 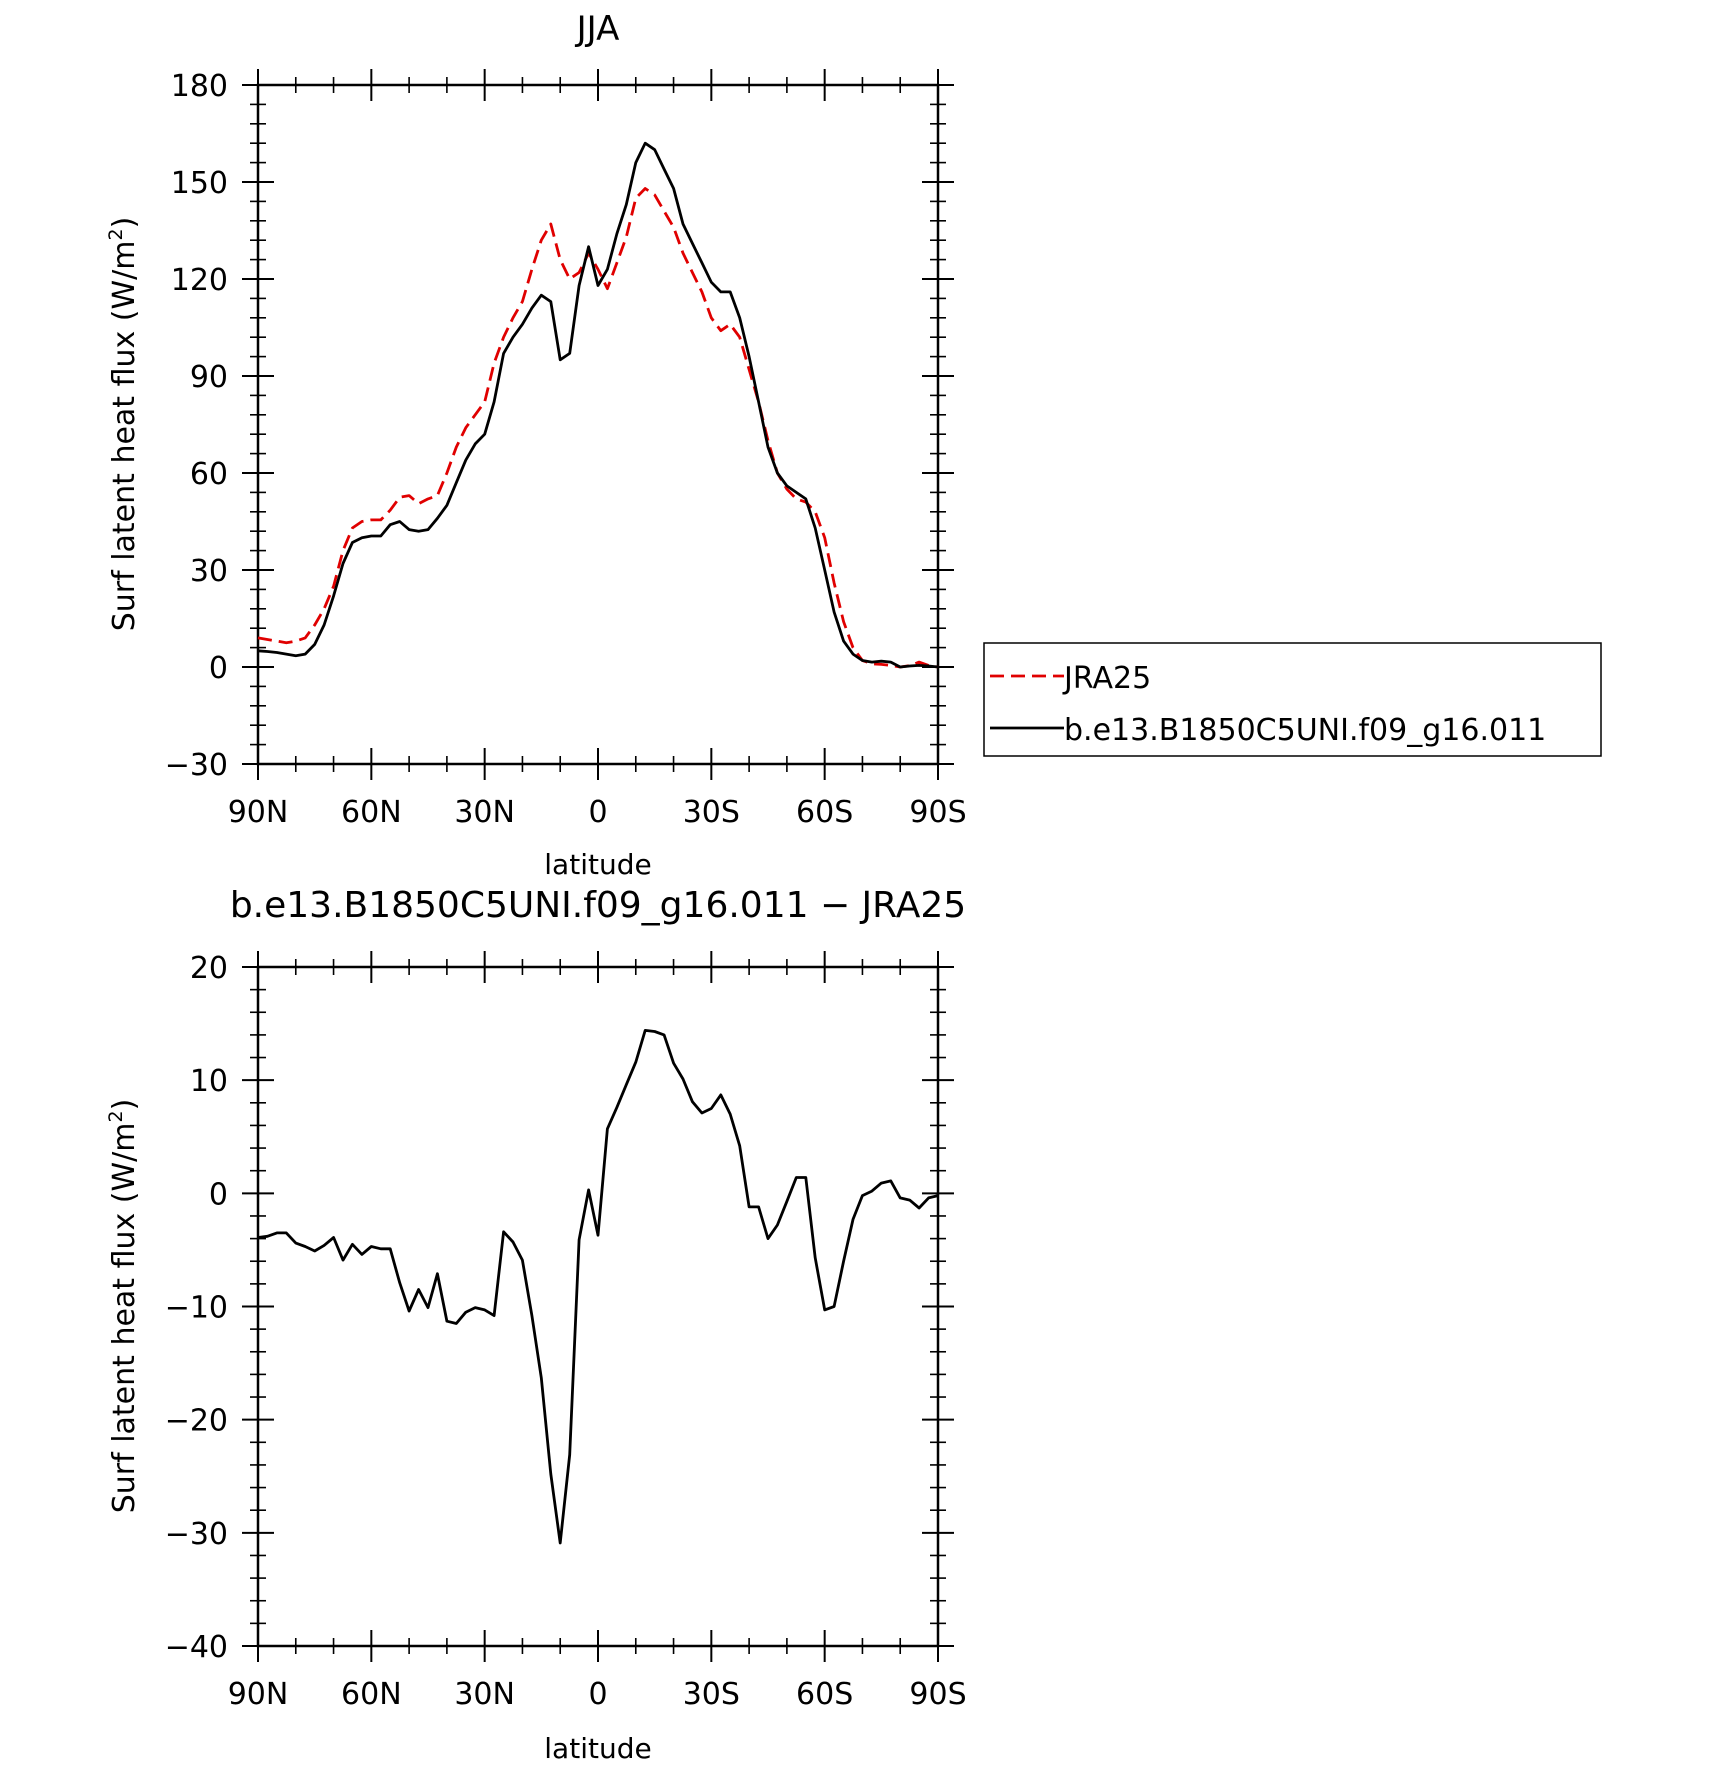 I want to click on panel-top-x-axis-label: latitude, so click(x=597, y=864).